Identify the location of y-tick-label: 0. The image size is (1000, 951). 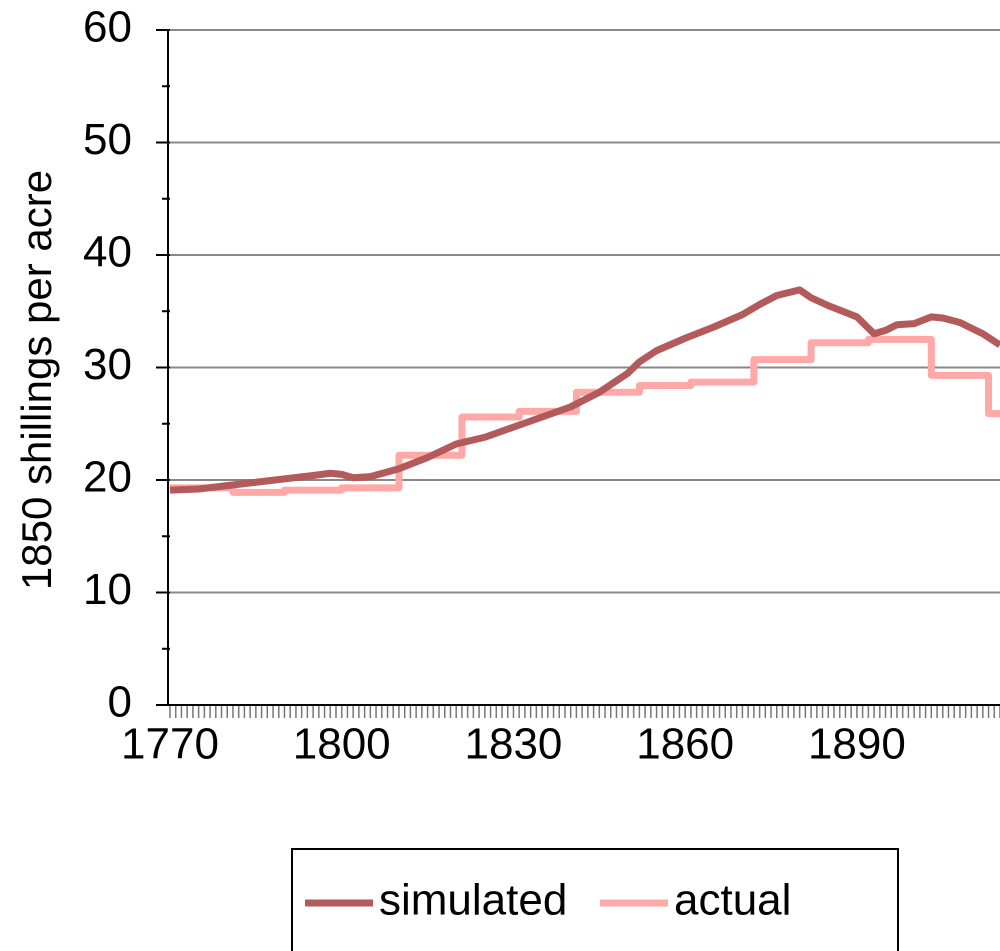
(120, 702).